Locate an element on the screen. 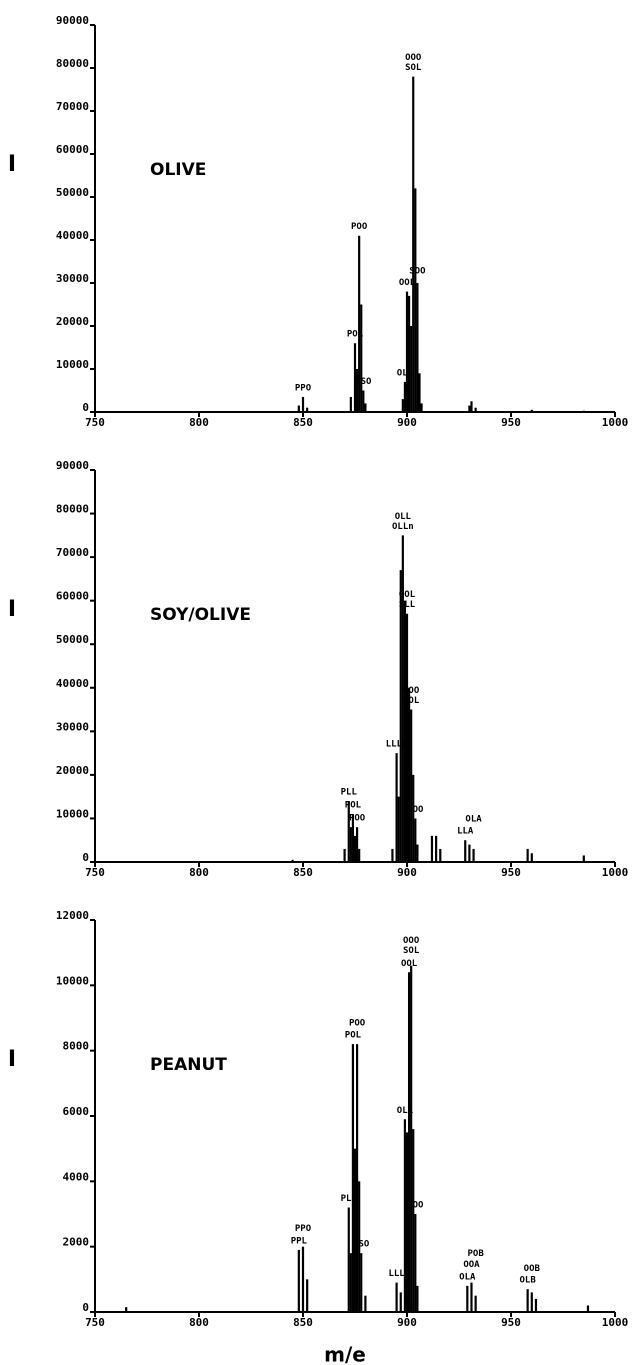 The width and height of the screenshot is (636, 1365). peak-label: SLL is located at coordinates (407, 605).